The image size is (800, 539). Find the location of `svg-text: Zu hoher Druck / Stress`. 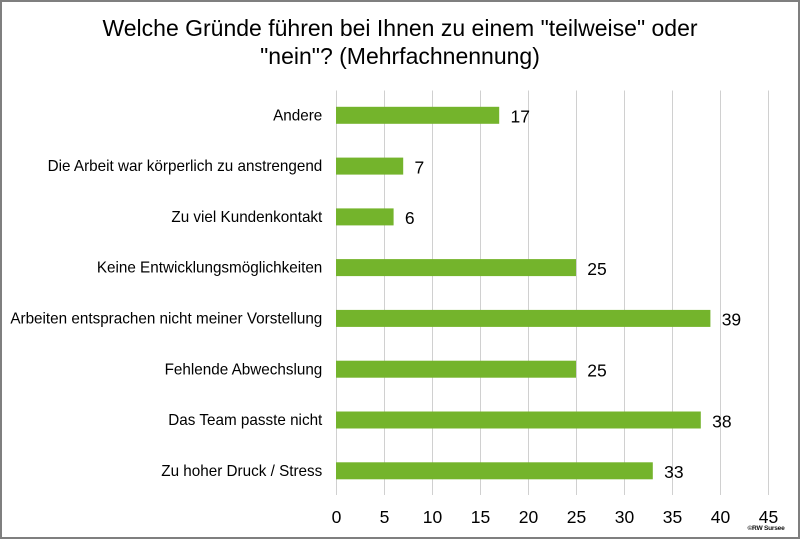

svg-text: Zu hoher Druck / Stress is located at coordinates (241, 471).